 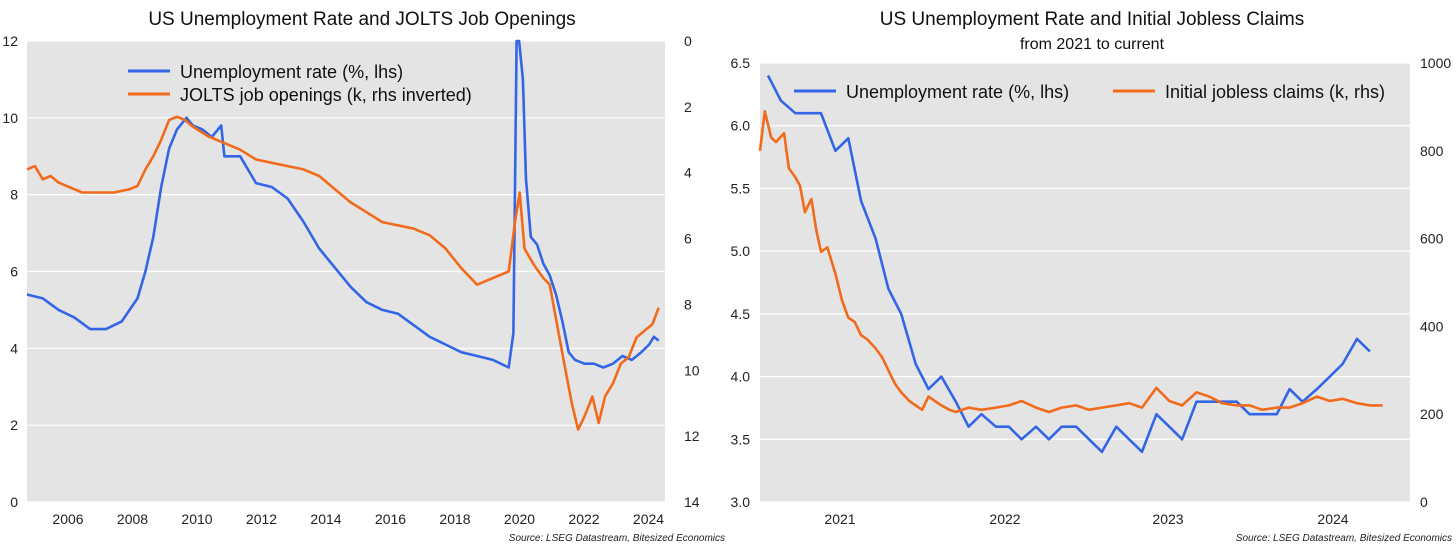 What do you see at coordinates (741, 63) in the screenshot?
I see `y-left-tick-label: 6.5` at bounding box center [741, 63].